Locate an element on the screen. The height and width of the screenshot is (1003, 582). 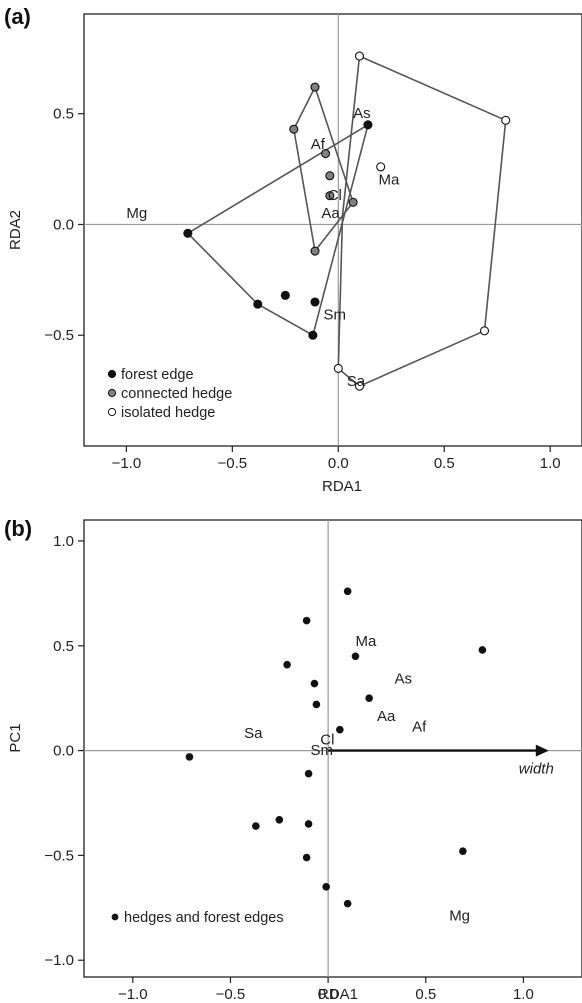
panel-b-legend: hedges and forest edges is located at coordinates (197, 918).